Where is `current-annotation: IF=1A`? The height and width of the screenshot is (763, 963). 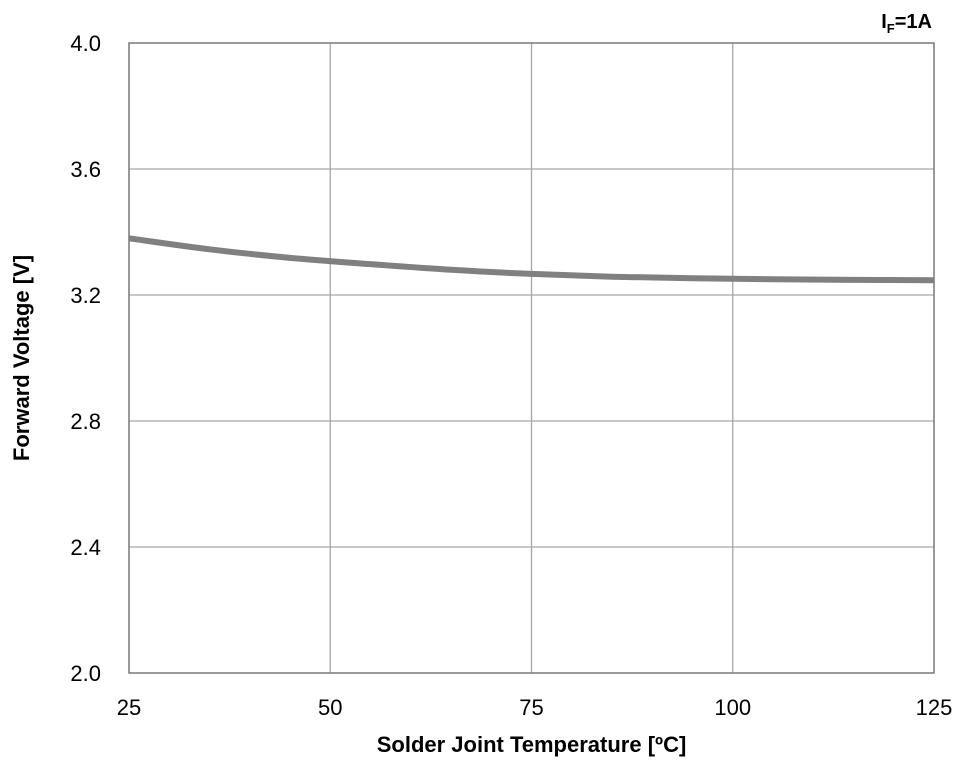
current-annotation: IF=1A is located at coordinates (906, 23).